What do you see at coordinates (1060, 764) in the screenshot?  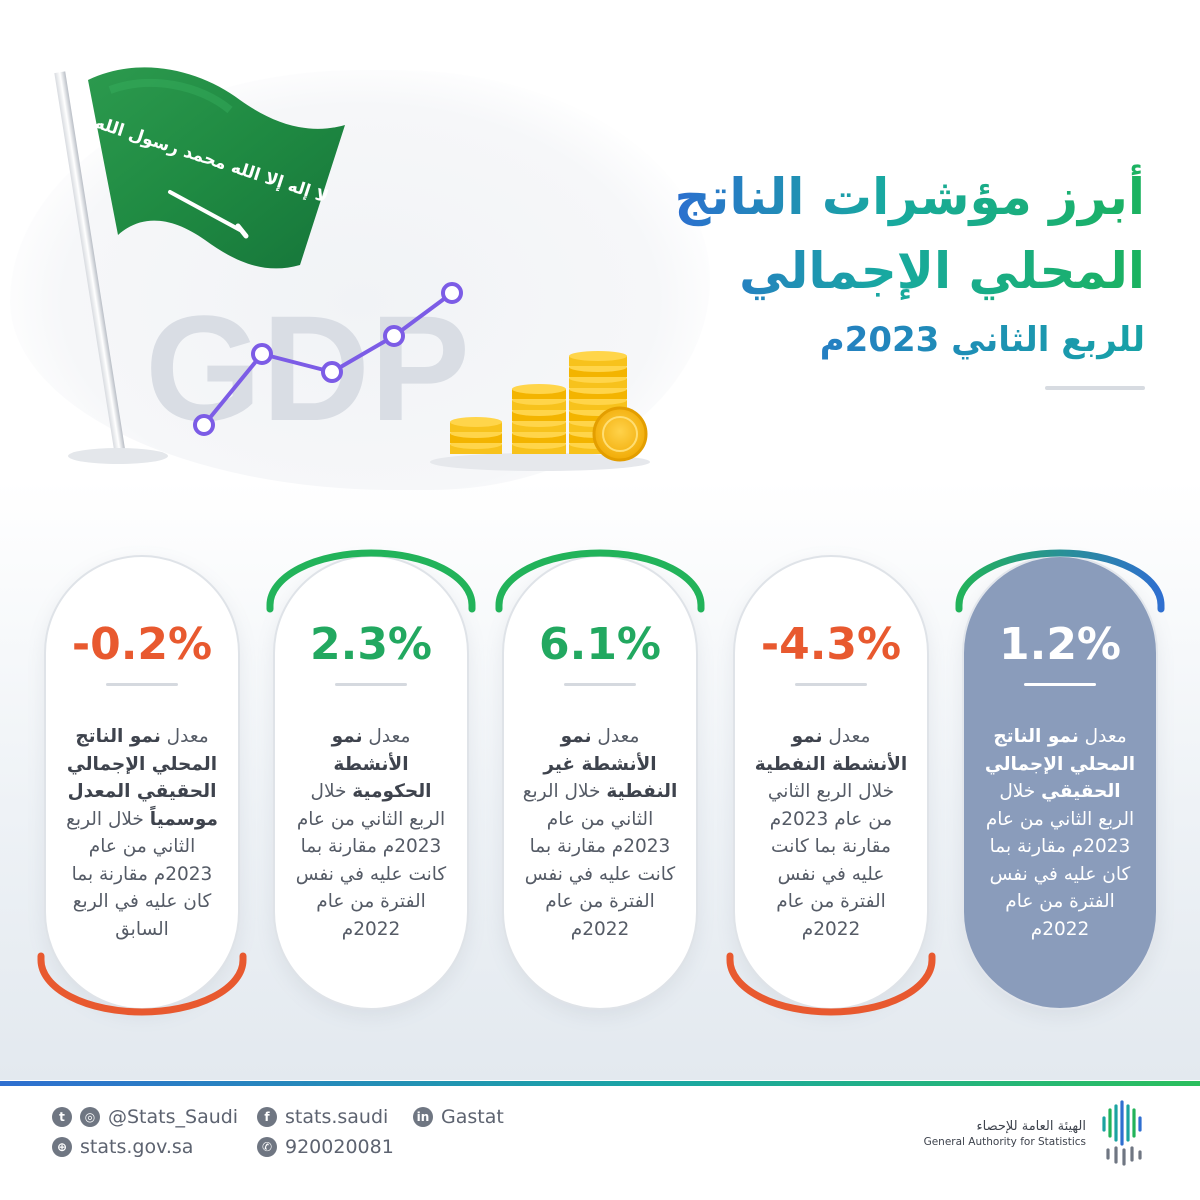 I see `description-metric: نمو الناتج المحلي الإجمالي الحقيقي` at bounding box center [1060, 764].